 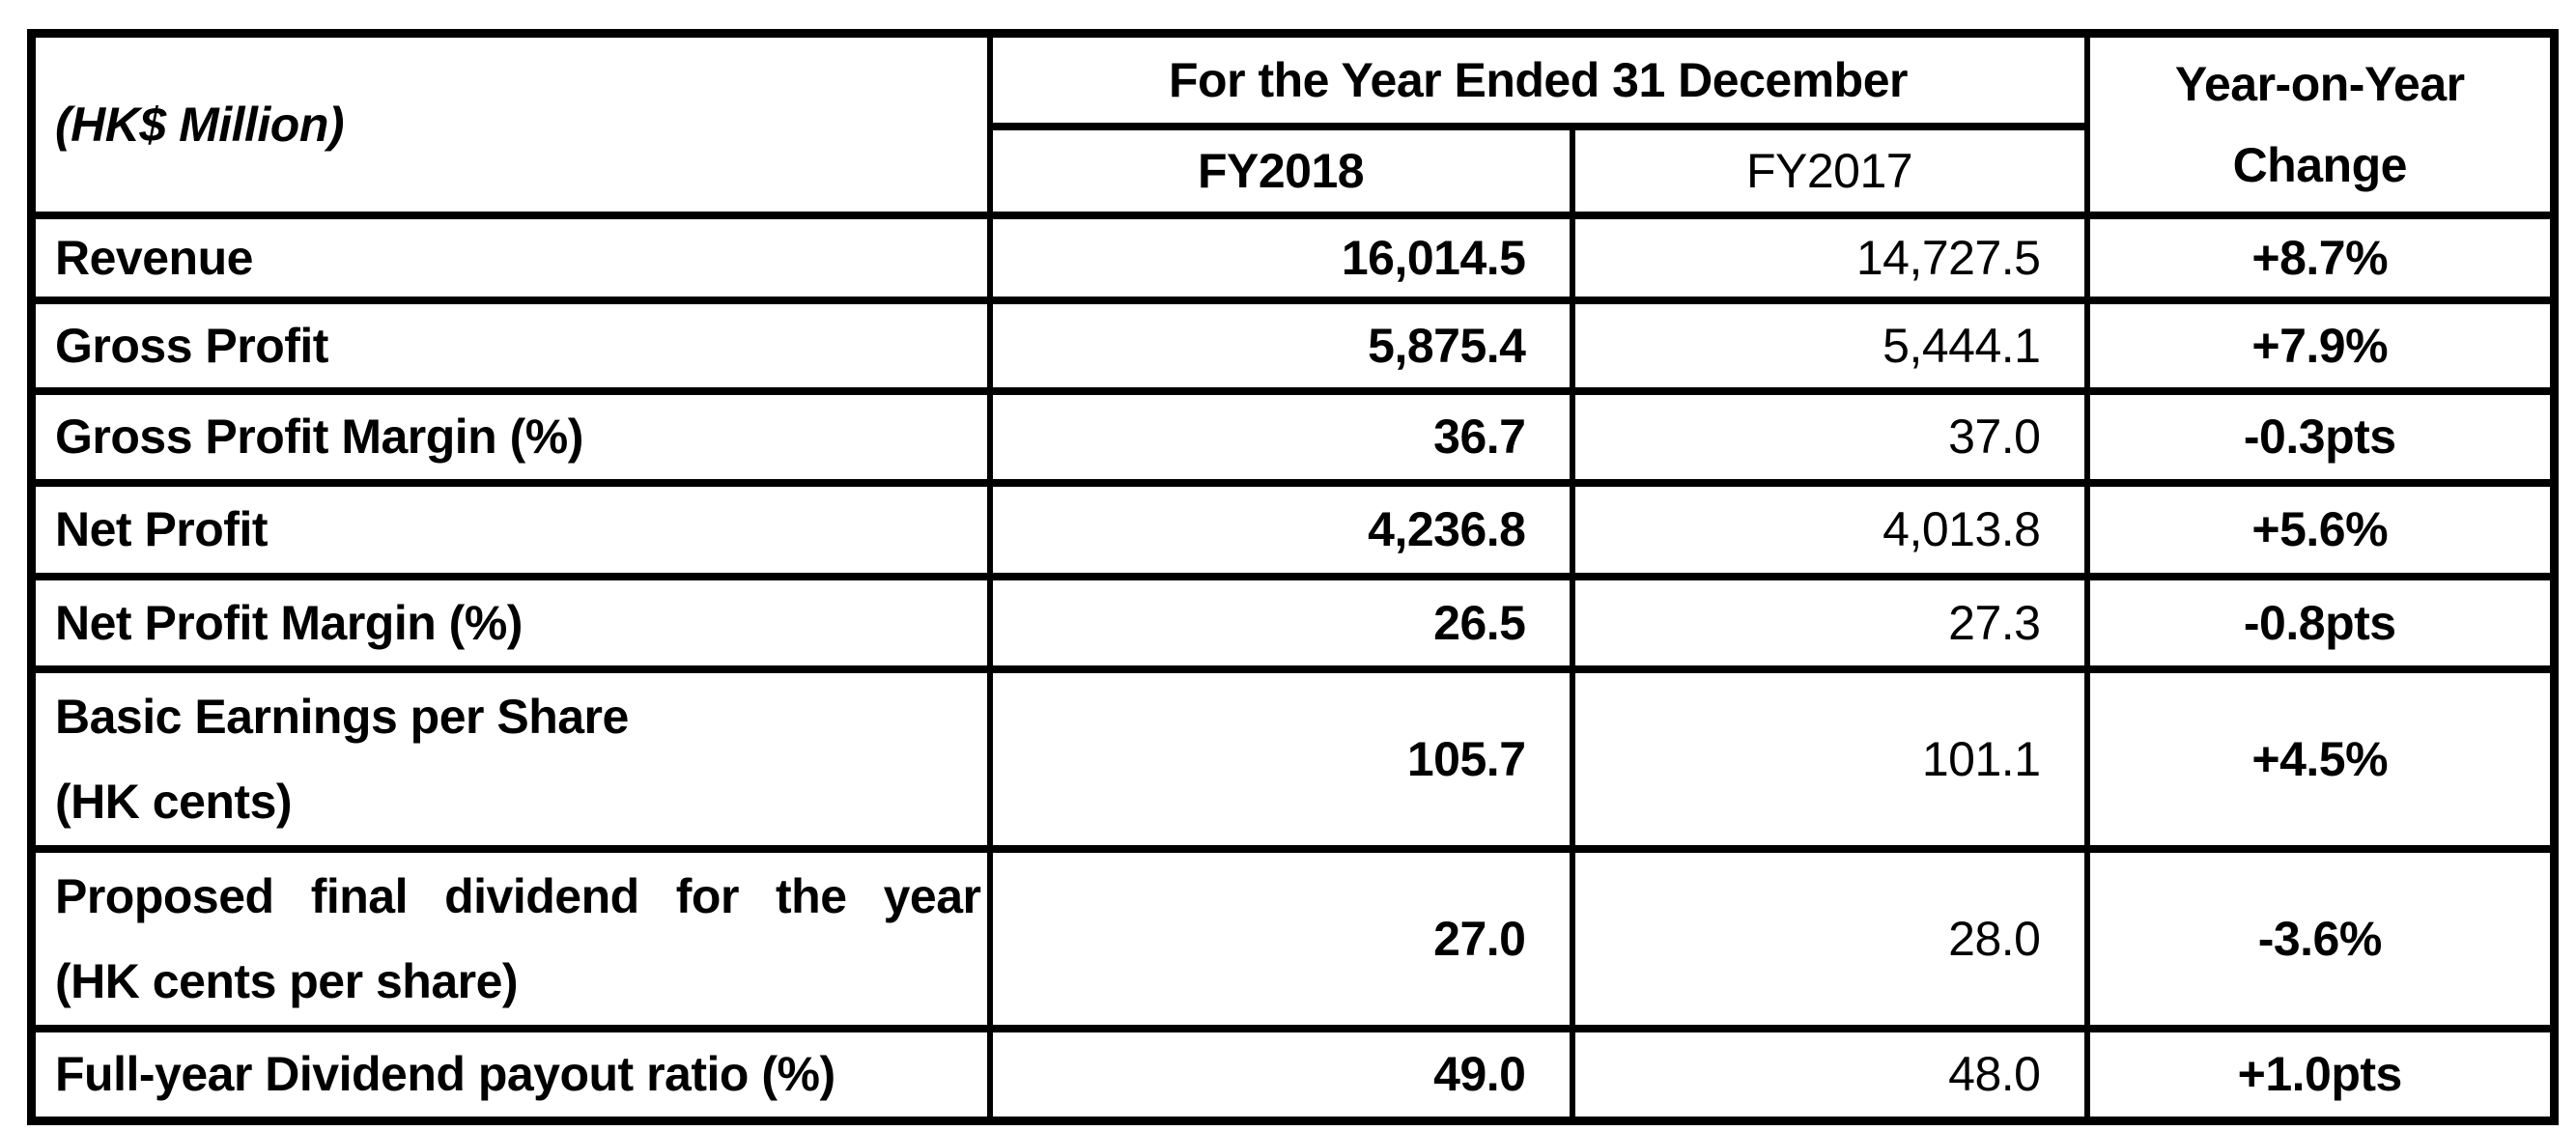 I want to click on fy2018-value: 26.5, so click(x=1280, y=622).